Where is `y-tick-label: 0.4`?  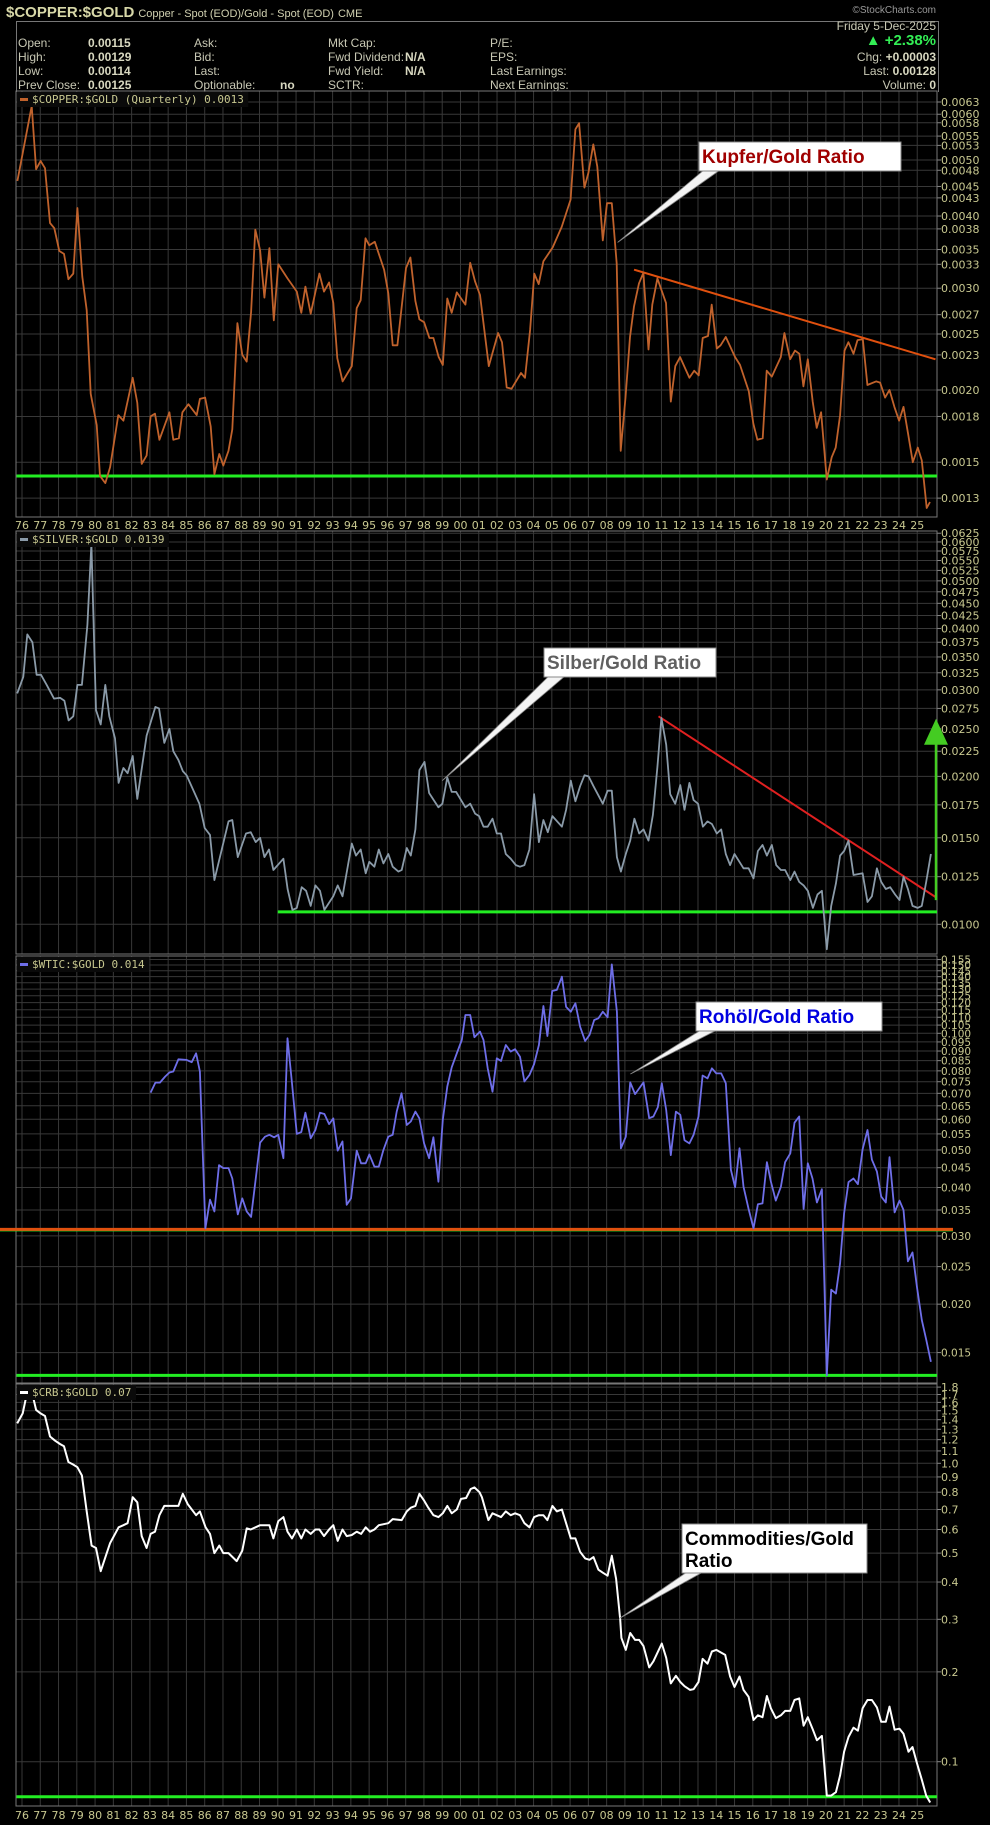 y-tick-label: 0.4 is located at coordinates (950, 1582).